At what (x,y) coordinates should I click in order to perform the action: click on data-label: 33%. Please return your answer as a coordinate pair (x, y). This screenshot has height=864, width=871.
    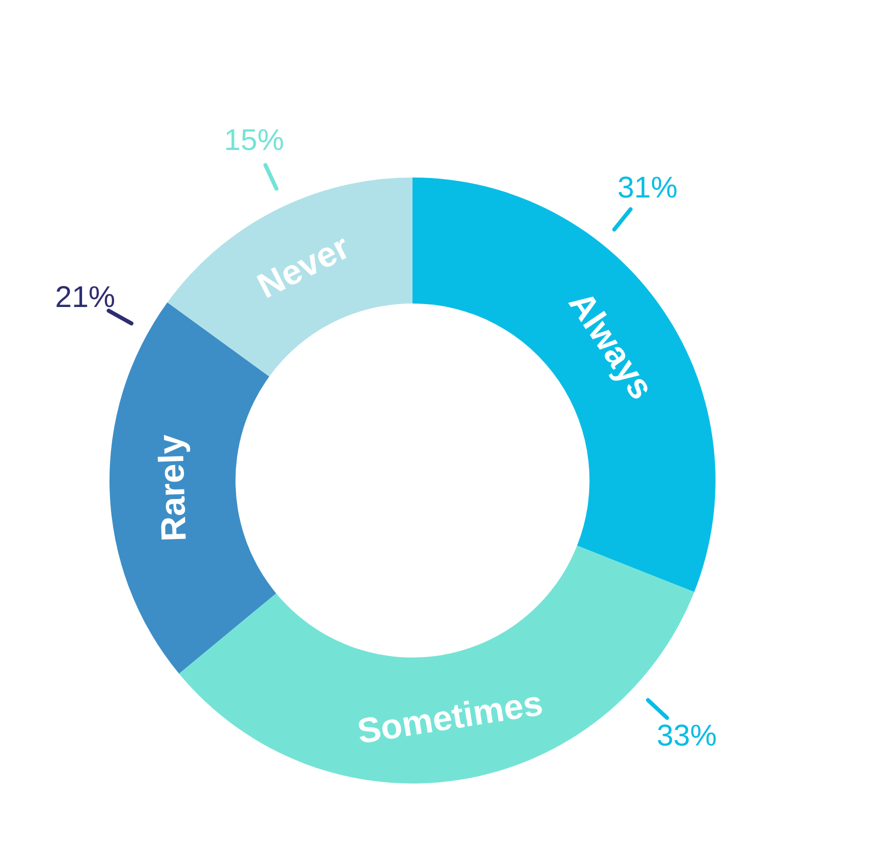
    Looking at the image, I should click on (686, 736).